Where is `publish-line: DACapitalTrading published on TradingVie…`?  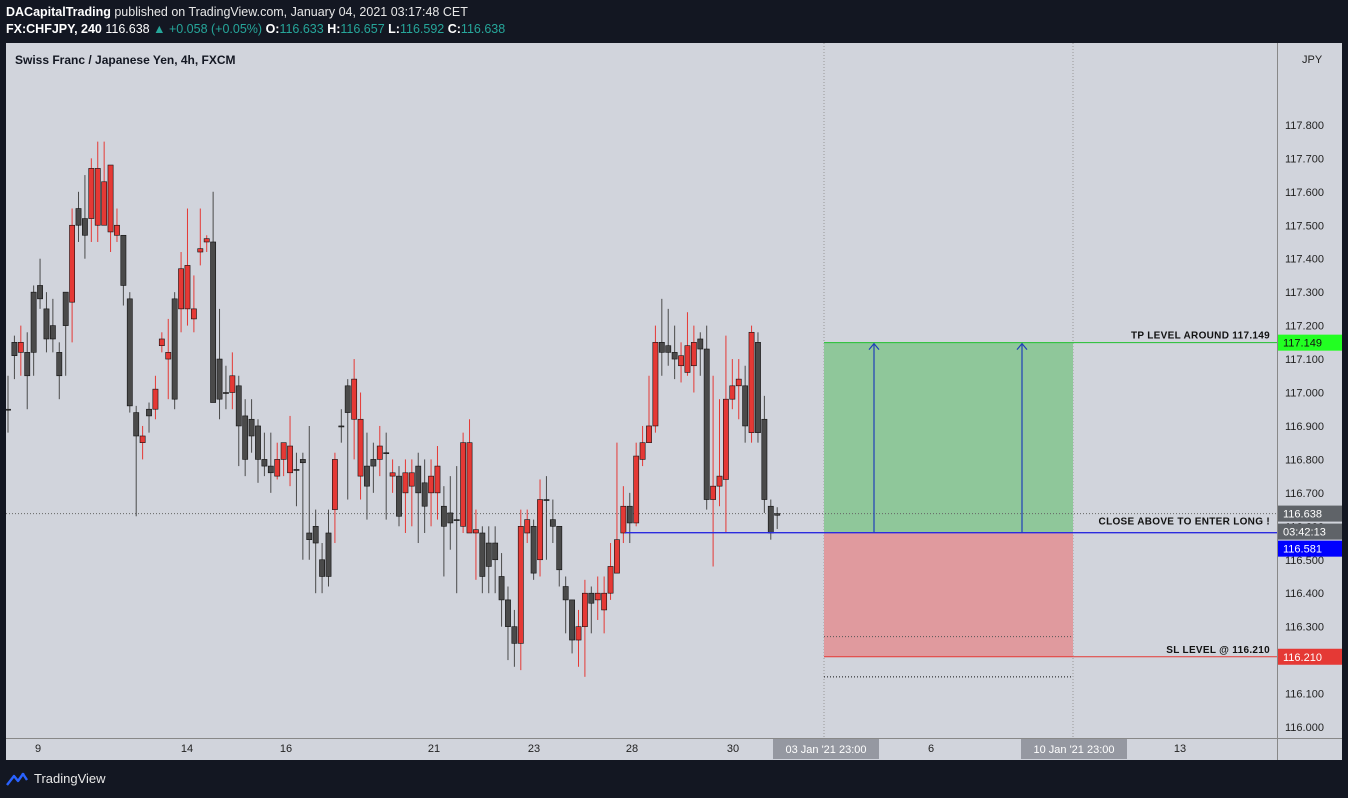 publish-line: DACapitalTrading published on TradingVie… is located at coordinates (237, 12).